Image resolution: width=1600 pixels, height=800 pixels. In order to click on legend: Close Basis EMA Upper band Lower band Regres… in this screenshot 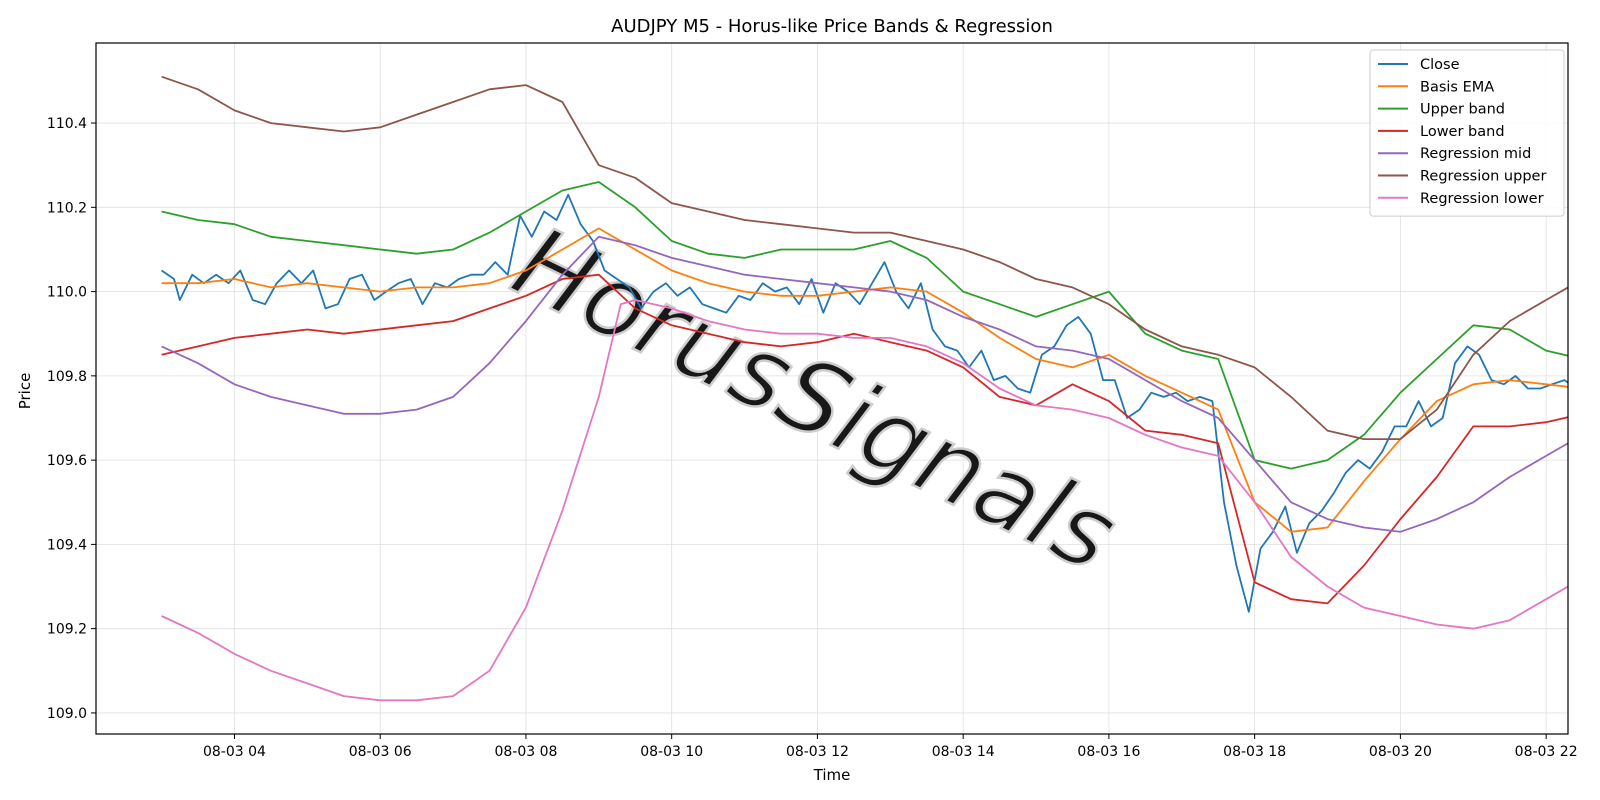, I will do `click(1467, 133)`.